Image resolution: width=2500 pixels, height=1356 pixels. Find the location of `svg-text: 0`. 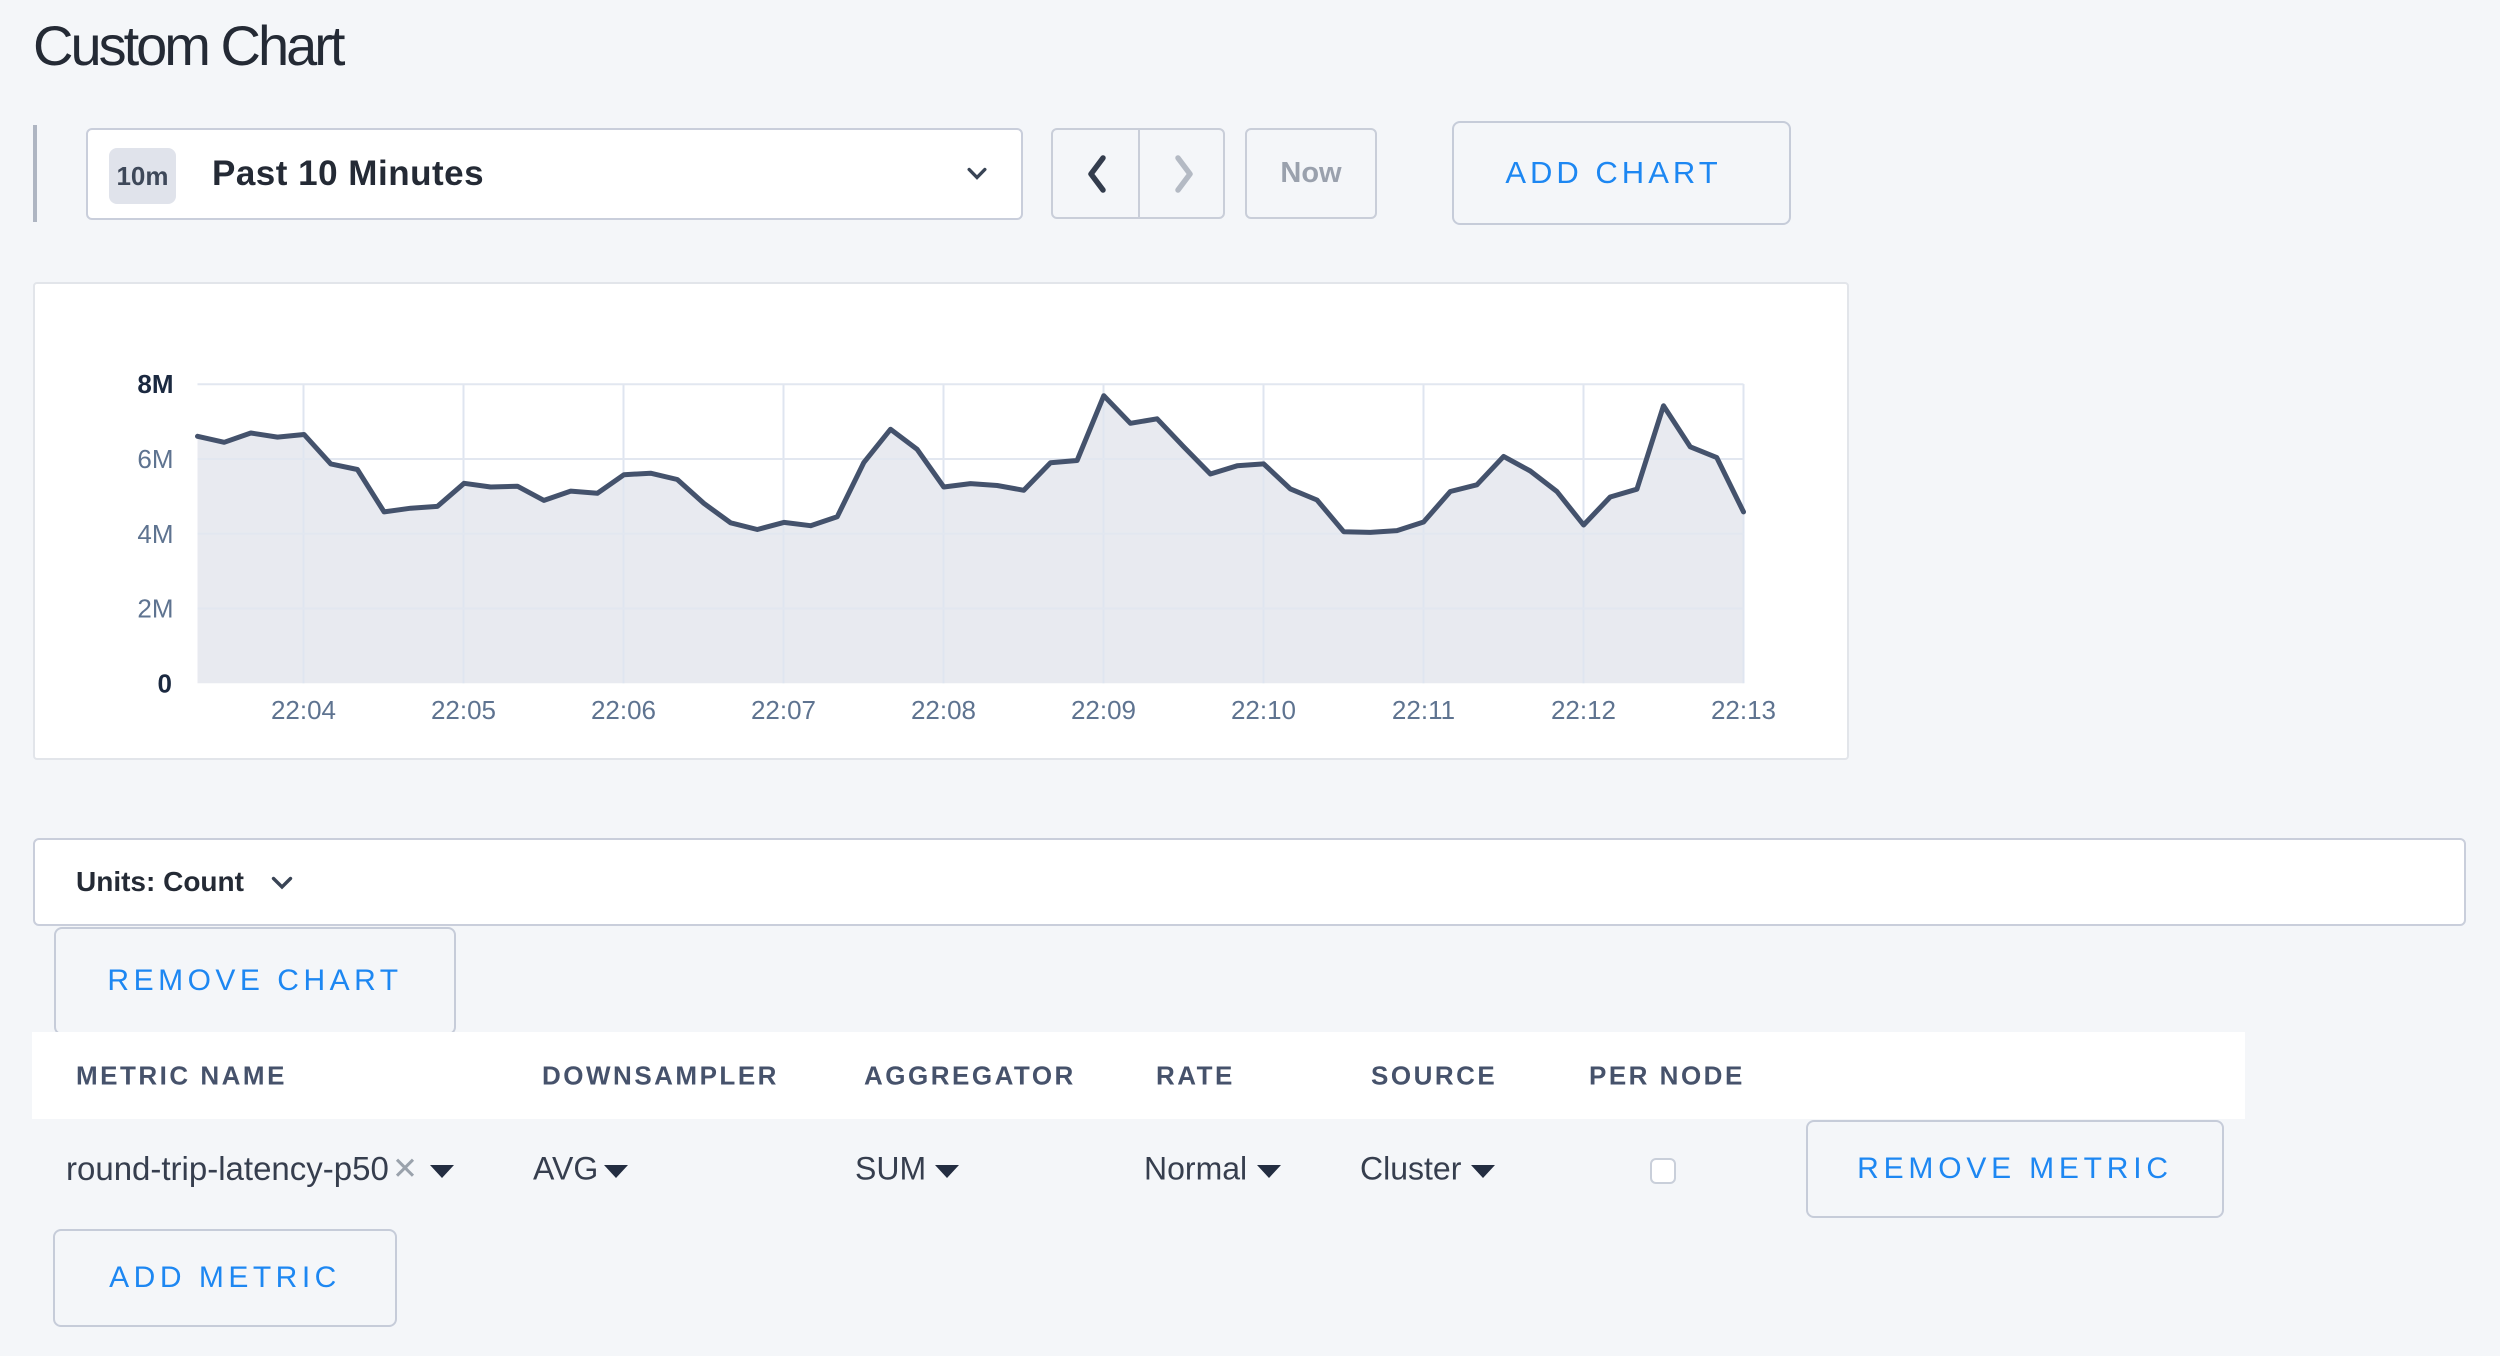

svg-text: 0 is located at coordinates (165, 684).